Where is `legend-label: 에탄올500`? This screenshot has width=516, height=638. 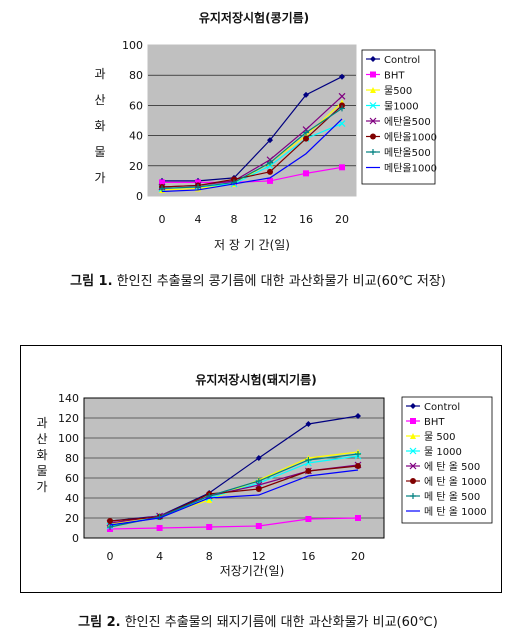
legend-label: 에탄올500 is located at coordinates (407, 122).